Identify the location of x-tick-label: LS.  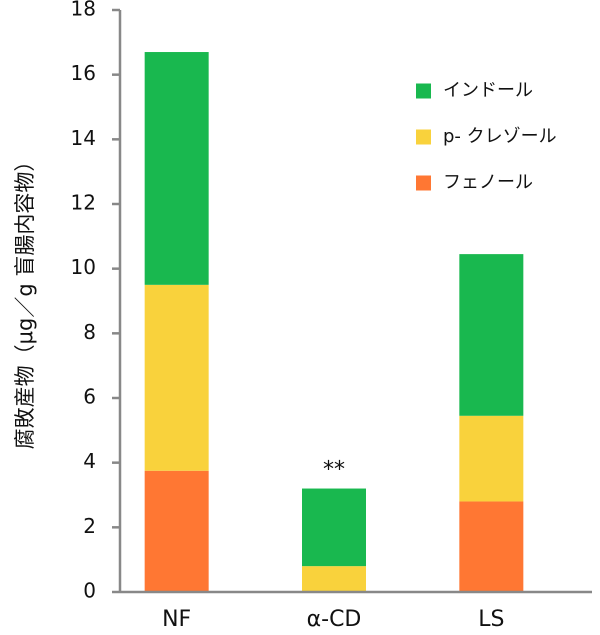
(491, 619).